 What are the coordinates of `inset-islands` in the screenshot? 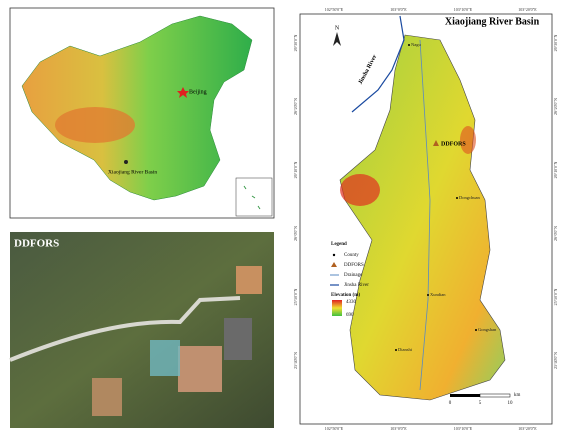 It's located at (252, 197).